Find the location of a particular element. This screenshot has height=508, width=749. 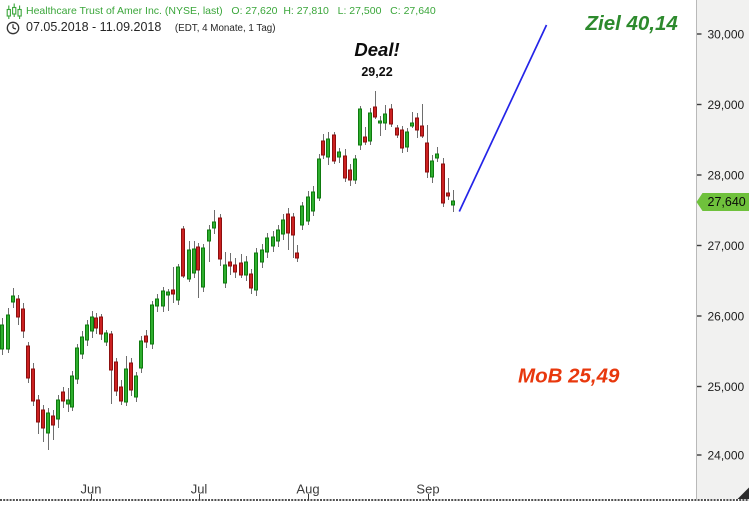

svg-text: 28,000 is located at coordinates (726, 175).